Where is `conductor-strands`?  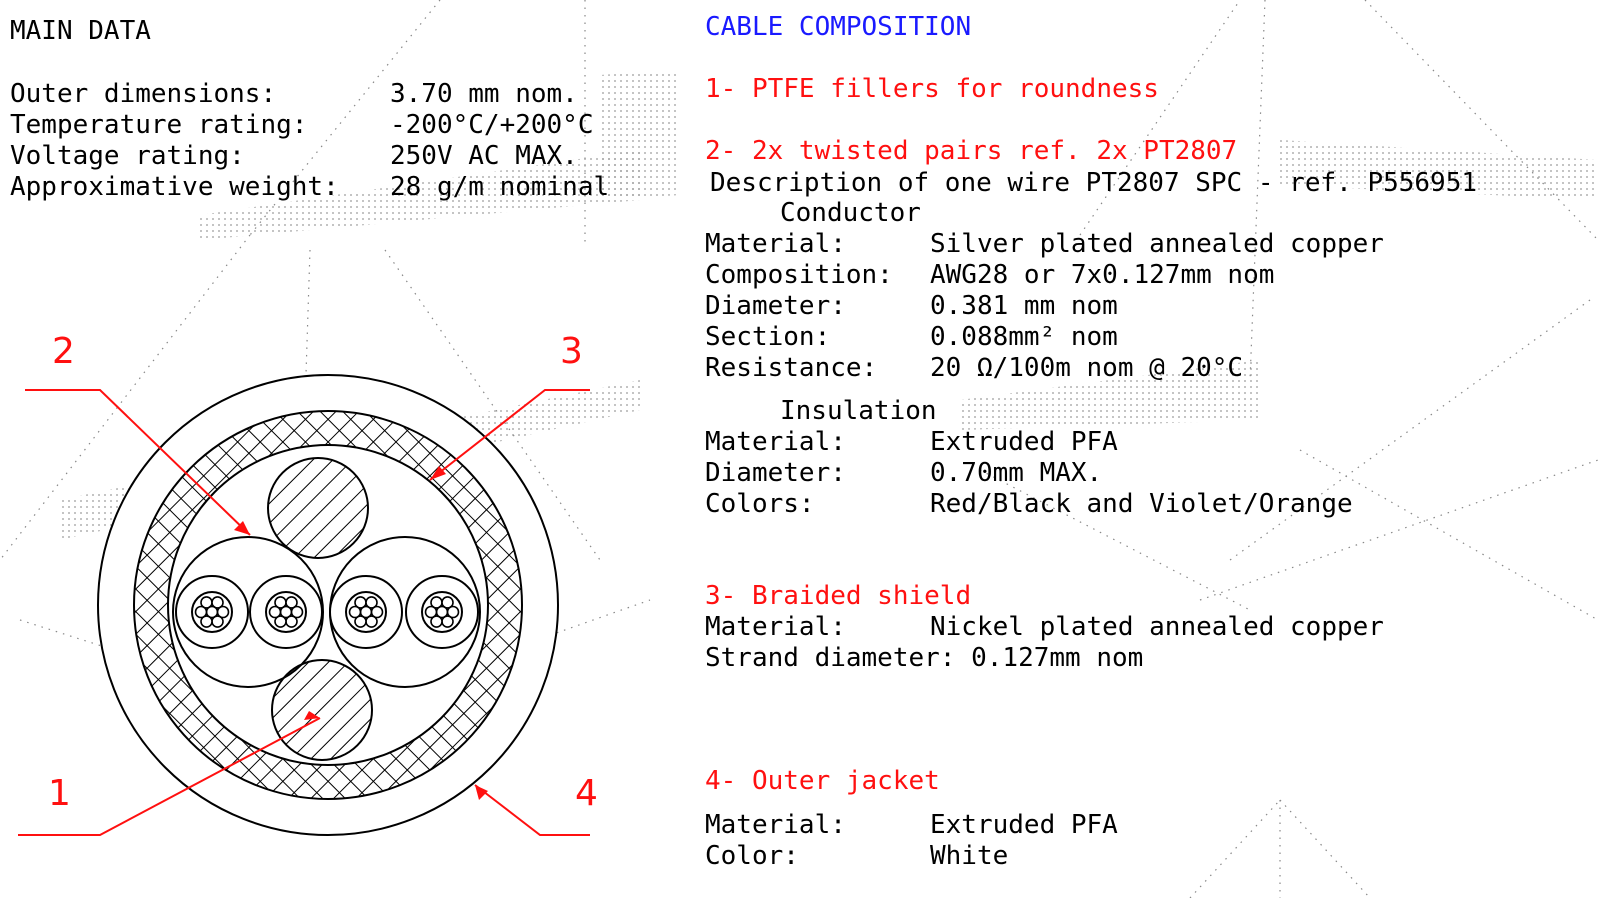 conductor-strands is located at coordinates (327, 612).